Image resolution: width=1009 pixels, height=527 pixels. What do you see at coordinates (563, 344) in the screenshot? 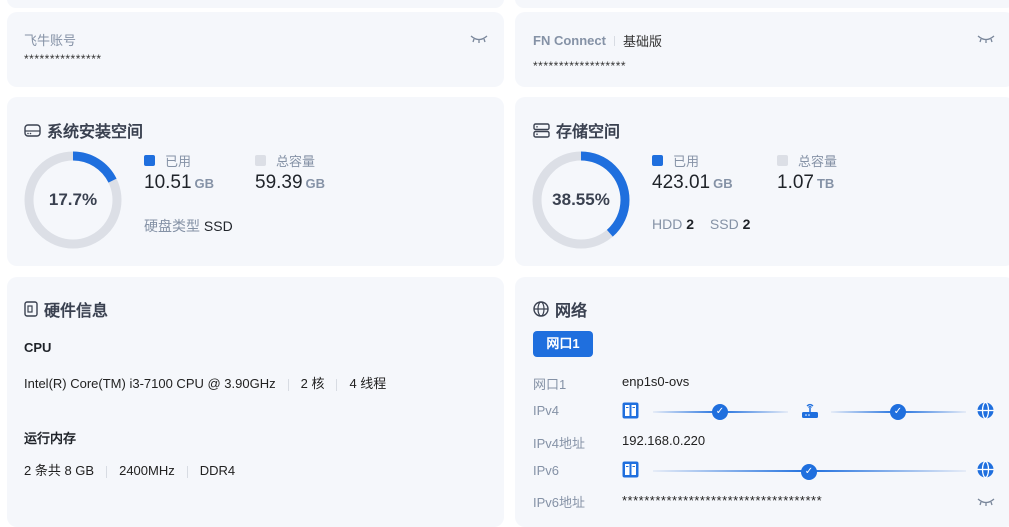
I see `tab-port-1: 网口1` at bounding box center [563, 344].